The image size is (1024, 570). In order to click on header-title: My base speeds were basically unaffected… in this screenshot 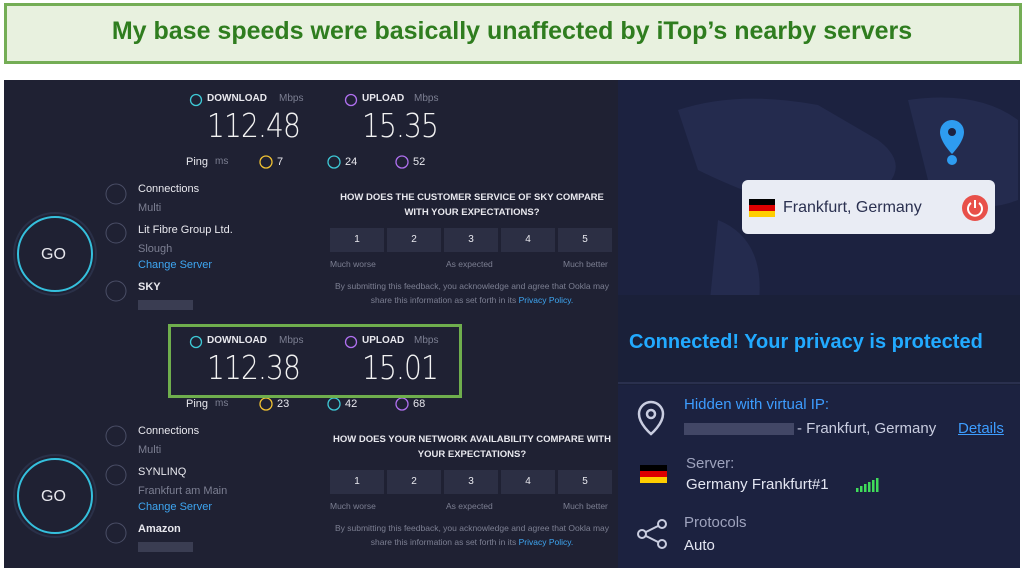, I will do `click(512, 31)`.